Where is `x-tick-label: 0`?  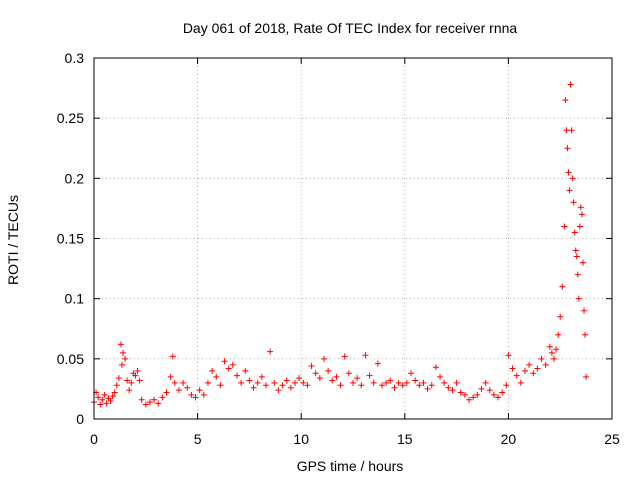 x-tick-label: 0 is located at coordinates (94, 439).